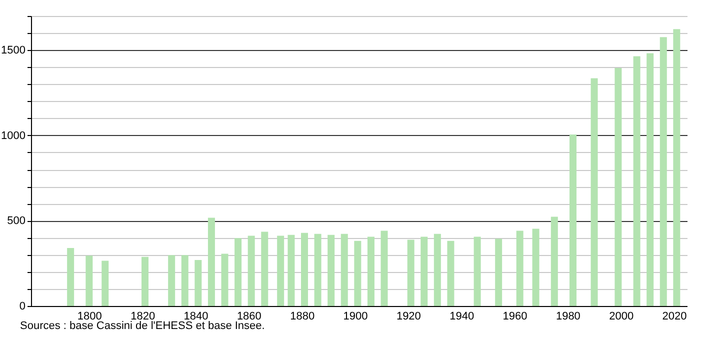 This screenshot has width=710, height=340. I want to click on x-tick-label: 1940, so click(462, 316).